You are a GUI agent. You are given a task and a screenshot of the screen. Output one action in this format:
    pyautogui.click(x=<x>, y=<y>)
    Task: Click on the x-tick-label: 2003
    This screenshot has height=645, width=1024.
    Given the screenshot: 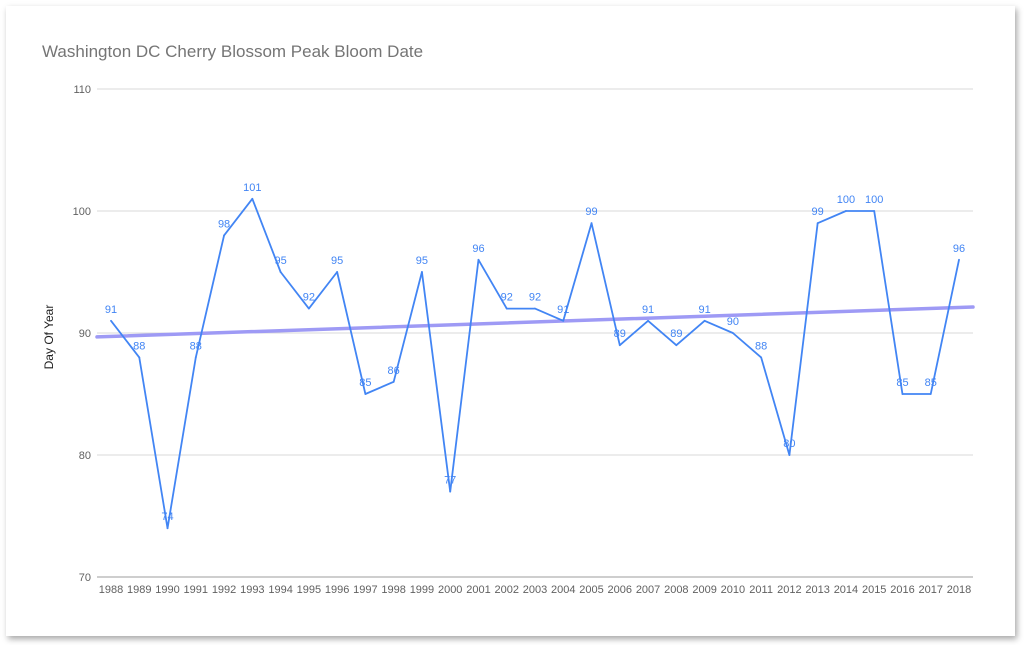 What is the action you would take?
    pyautogui.click(x=535, y=590)
    